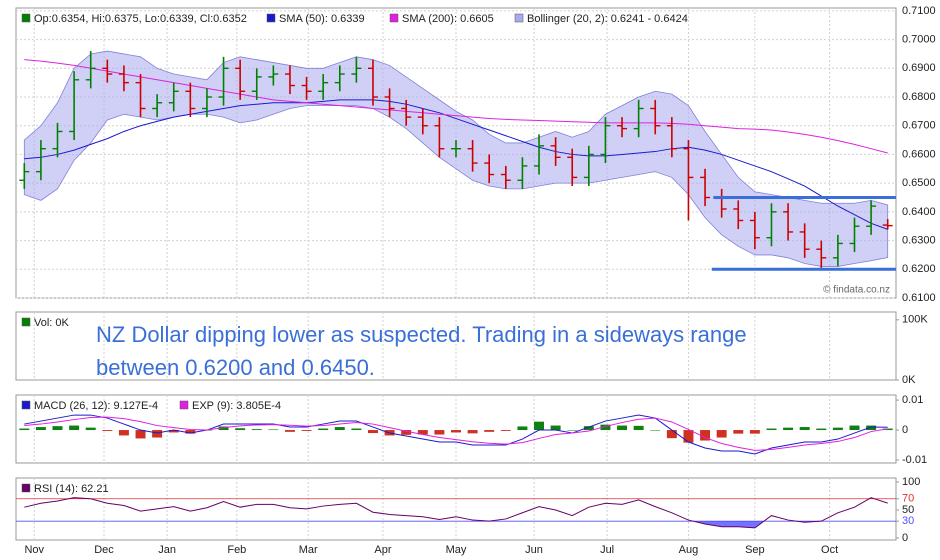  What do you see at coordinates (755, 550) in the screenshot?
I see `x-tick-label: Sep` at bounding box center [755, 550].